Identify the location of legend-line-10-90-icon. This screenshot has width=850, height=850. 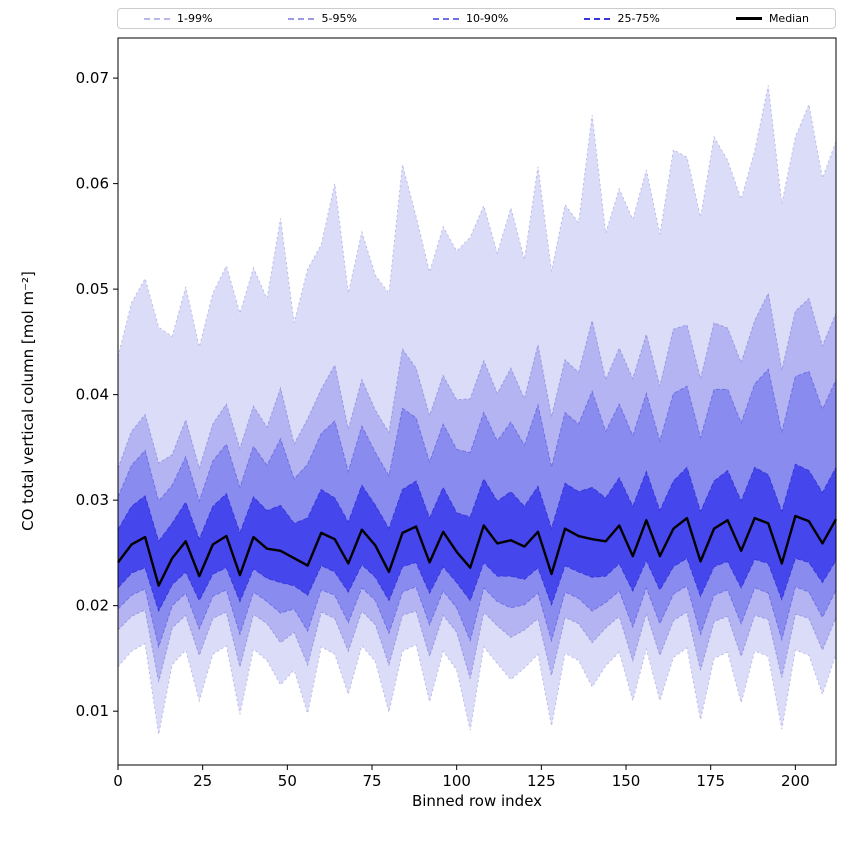
(445, 18).